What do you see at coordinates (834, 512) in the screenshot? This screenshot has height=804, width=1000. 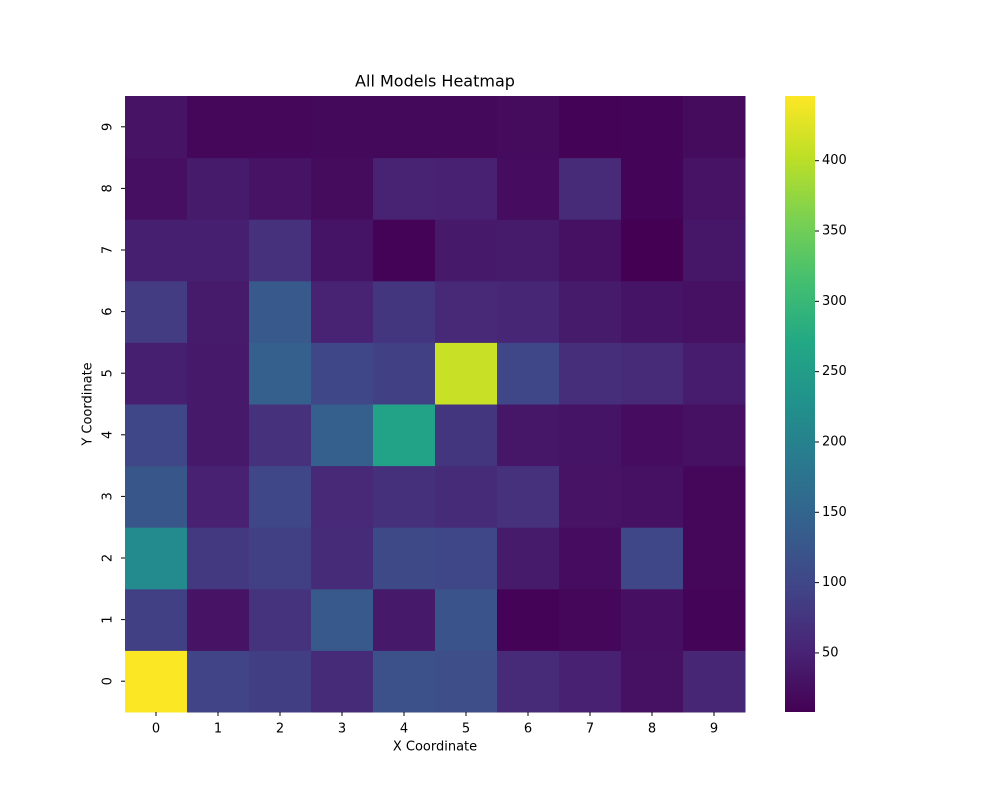 I see `colorbar-tick-label: 150` at bounding box center [834, 512].